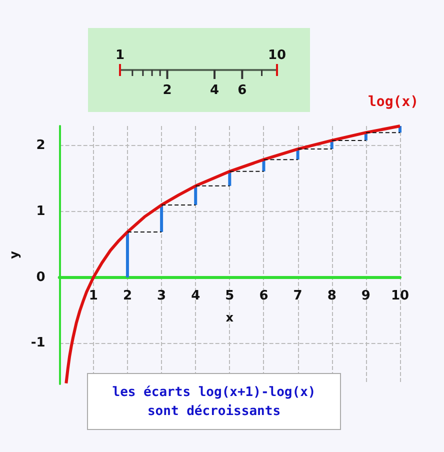 The width and height of the screenshot is (444, 452). Describe the element at coordinates (230, 317) in the screenshot. I see `x-axis-title: x` at that location.